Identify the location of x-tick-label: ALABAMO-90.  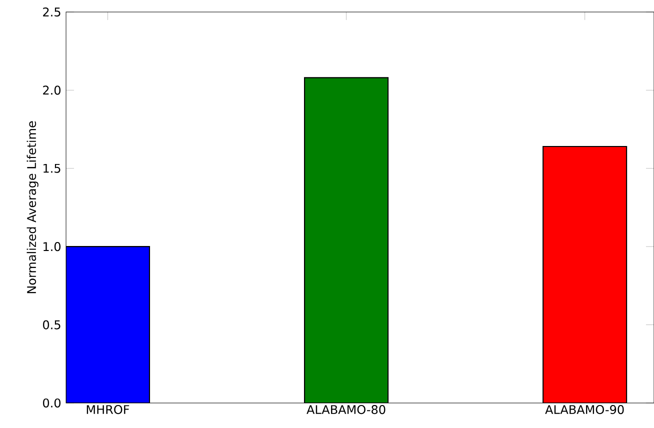
(584, 409).